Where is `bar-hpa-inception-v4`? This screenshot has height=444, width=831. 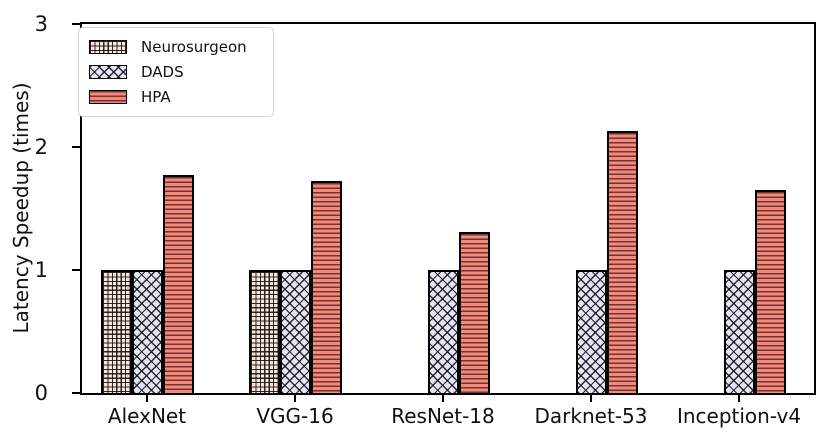 bar-hpa-inception-v4 is located at coordinates (770, 291).